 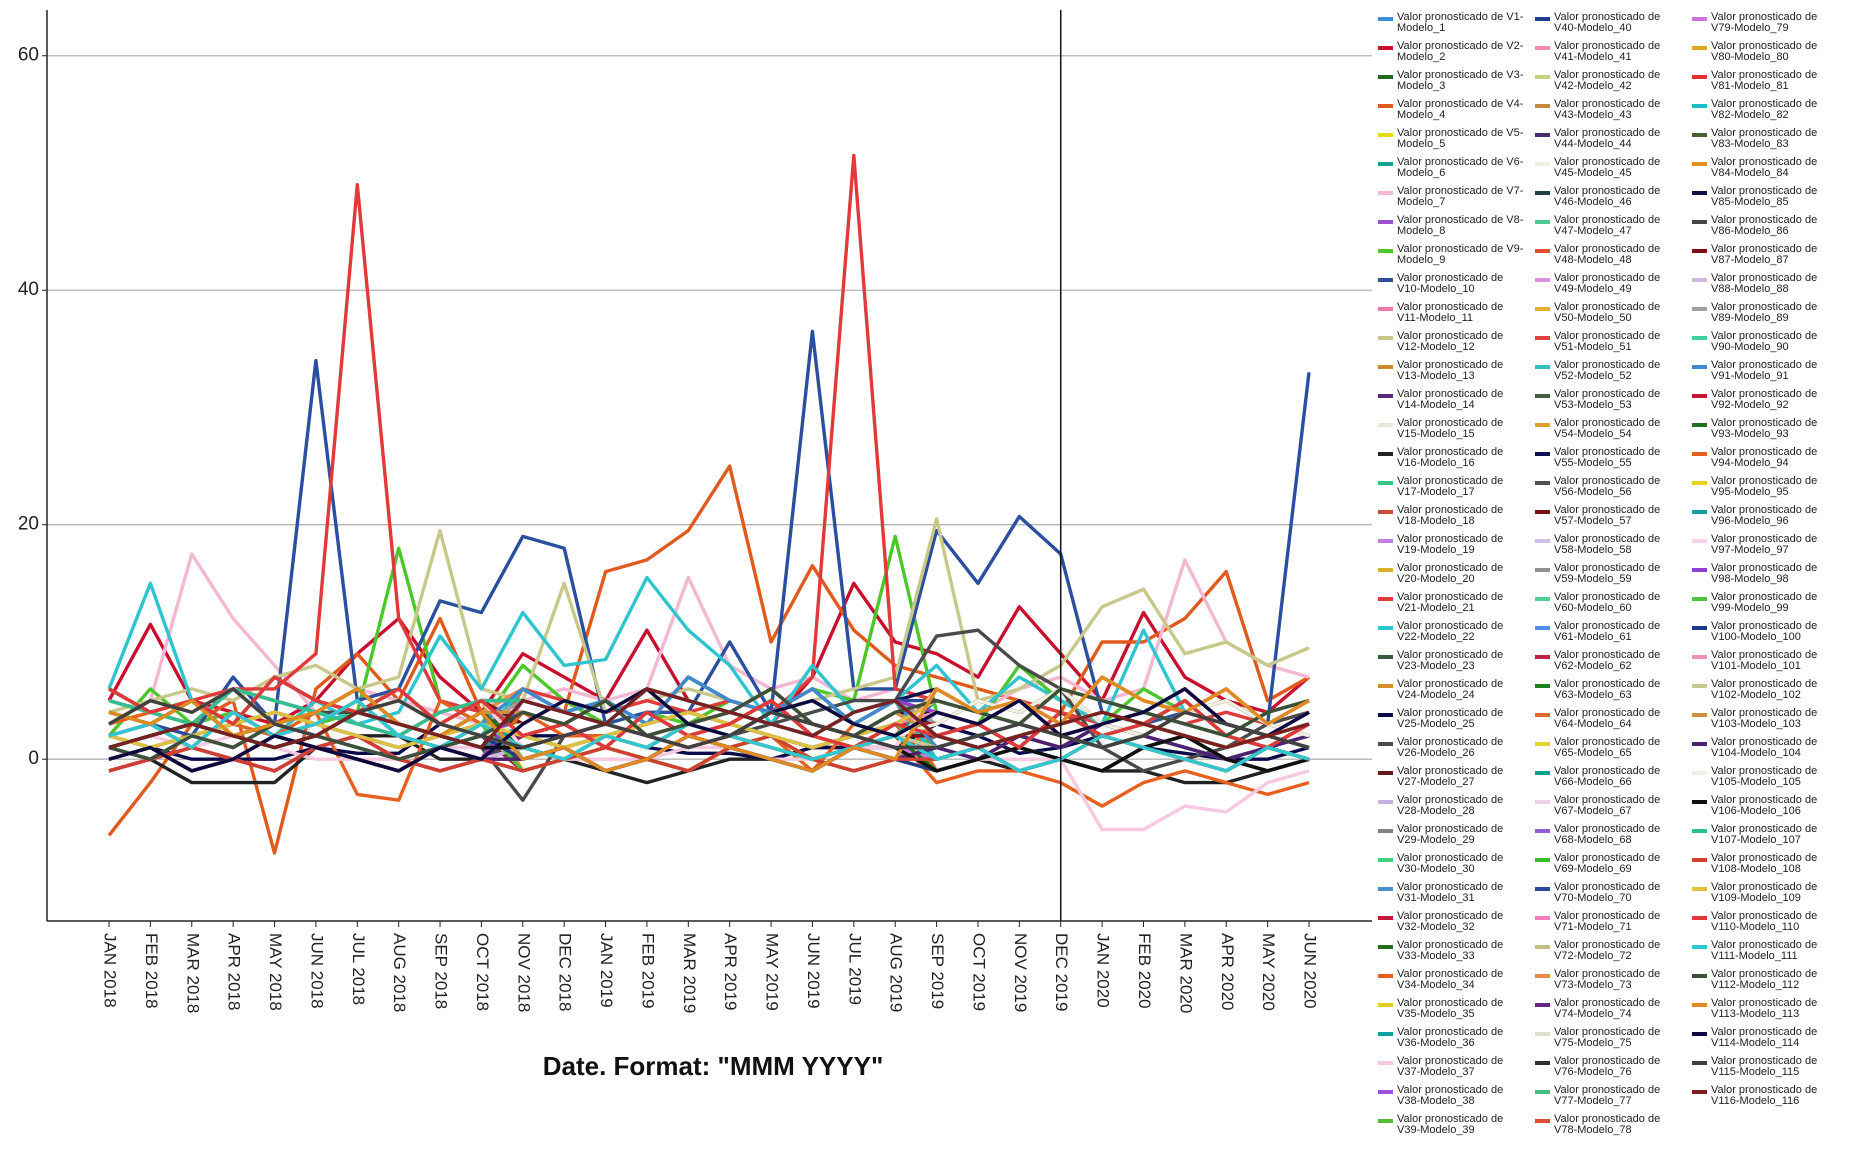 I want to click on x-tick-label: JUN 2018, so click(x=316, y=971).